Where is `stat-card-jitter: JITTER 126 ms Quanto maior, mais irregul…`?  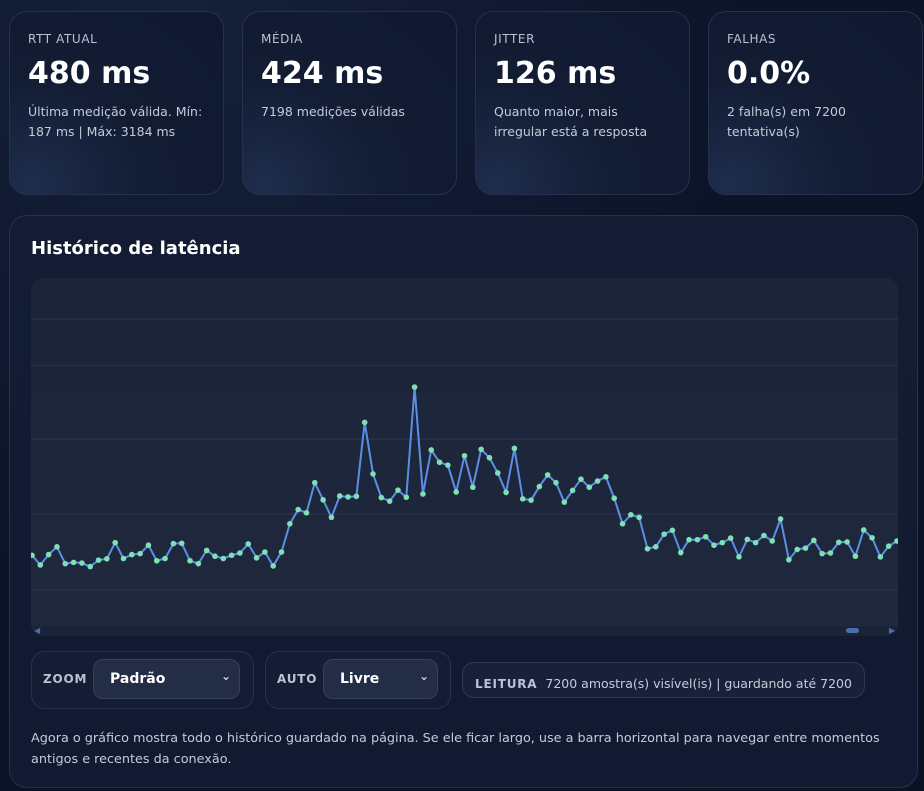 stat-card-jitter: JITTER 126 ms Quanto maior, mais irregul… is located at coordinates (582, 103).